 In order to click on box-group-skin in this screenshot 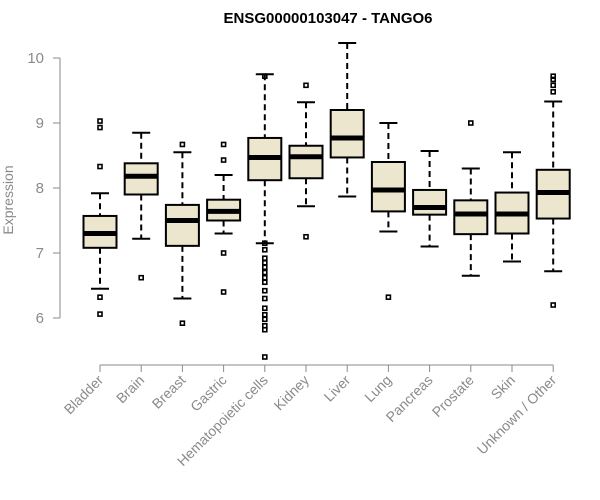, I will do `click(512, 207)`.